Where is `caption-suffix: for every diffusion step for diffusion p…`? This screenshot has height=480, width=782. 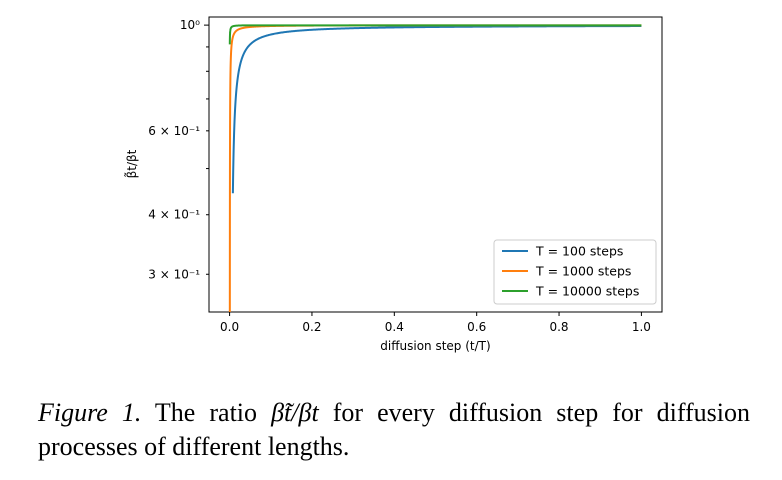
caption-suffix: for every diffusion step for diffusion p… is located at coordinates (394, 429).